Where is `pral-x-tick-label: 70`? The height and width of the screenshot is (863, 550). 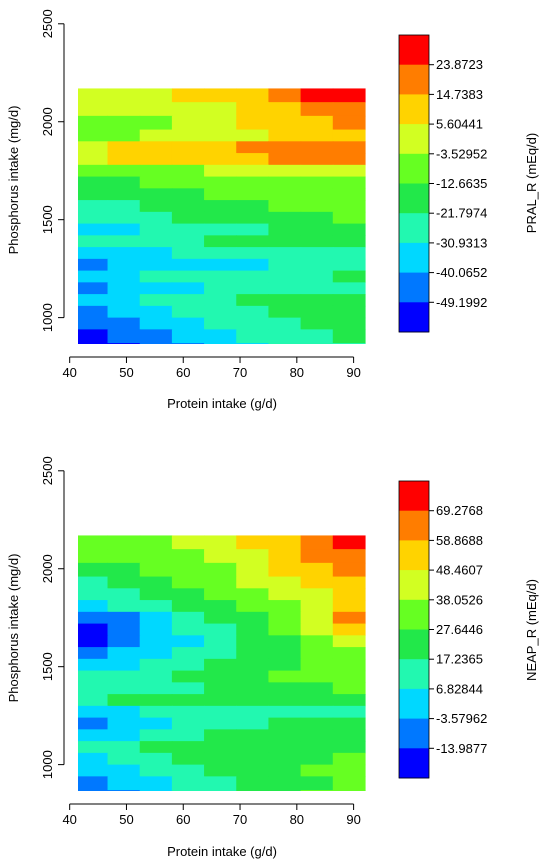
pral-x-tick-label: 70 is located at coordinates (240, 372).